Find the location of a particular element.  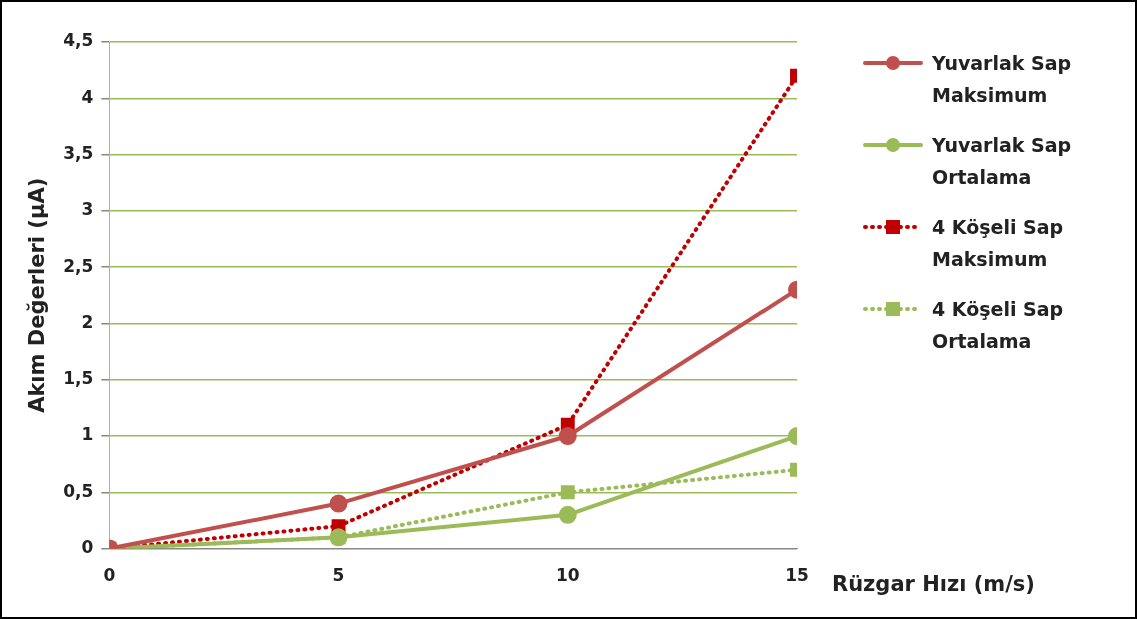

legend-label: 4 Köşeli Sap Maksimum is located at coordinates (998, 243).